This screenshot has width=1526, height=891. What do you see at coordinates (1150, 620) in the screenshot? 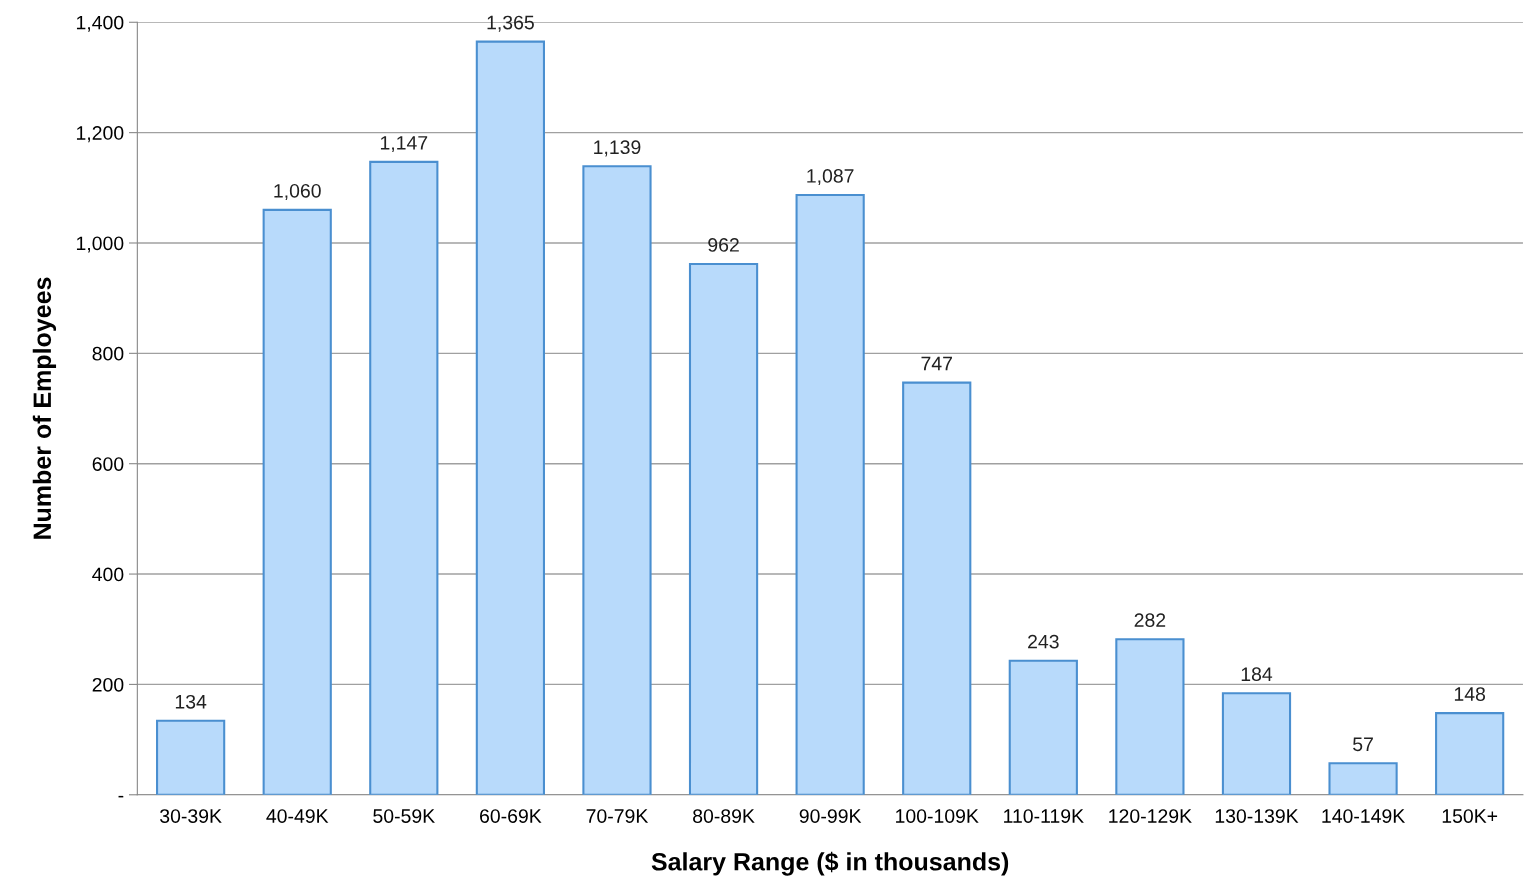
I see `data-label: 282` at bounding box center [1150, 620].